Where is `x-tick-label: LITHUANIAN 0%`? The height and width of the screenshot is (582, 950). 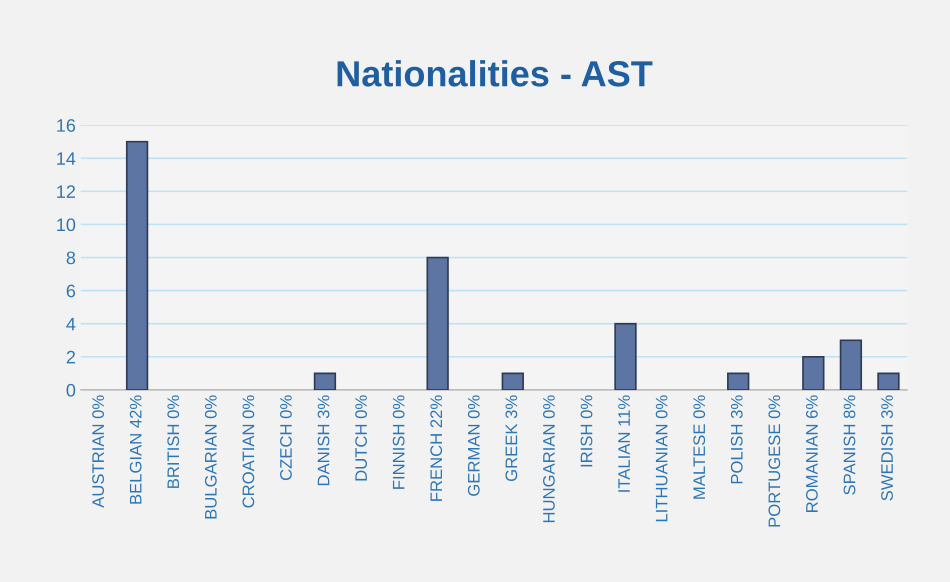 x-tick-label: LITHUANIAN 0% is located at coordinates (662, 458).